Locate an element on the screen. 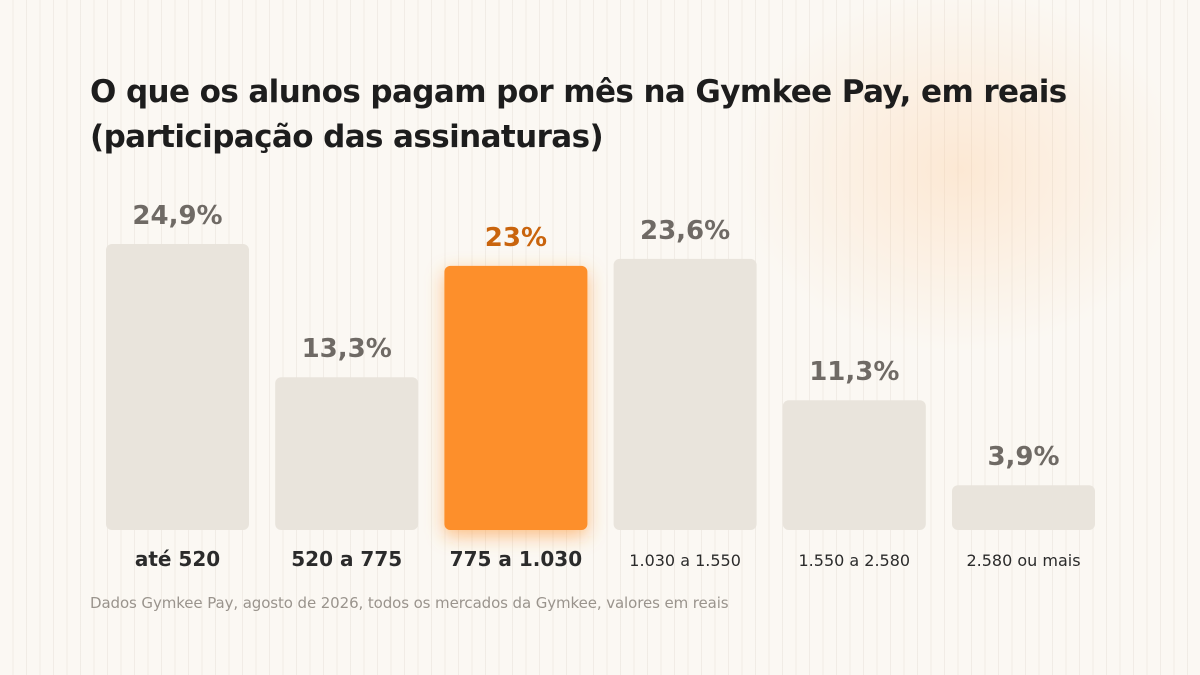  value-label-3: 23% is located at coordinates (516, 238).